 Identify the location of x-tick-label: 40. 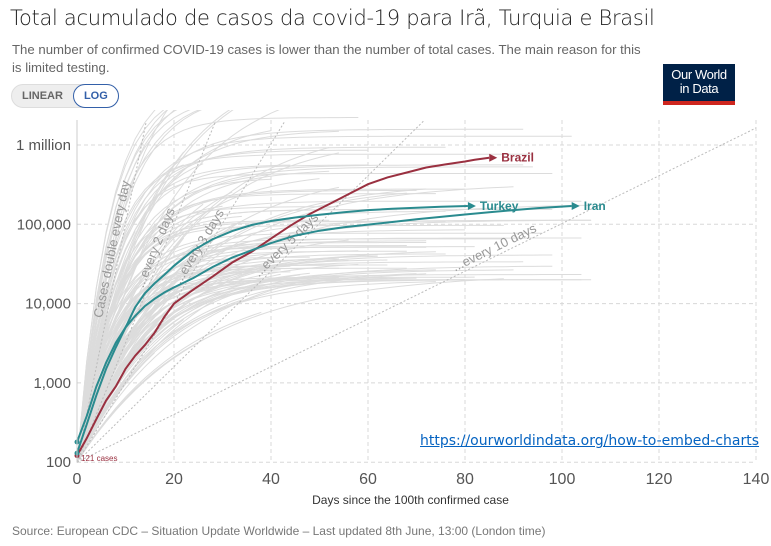
(271, 479).